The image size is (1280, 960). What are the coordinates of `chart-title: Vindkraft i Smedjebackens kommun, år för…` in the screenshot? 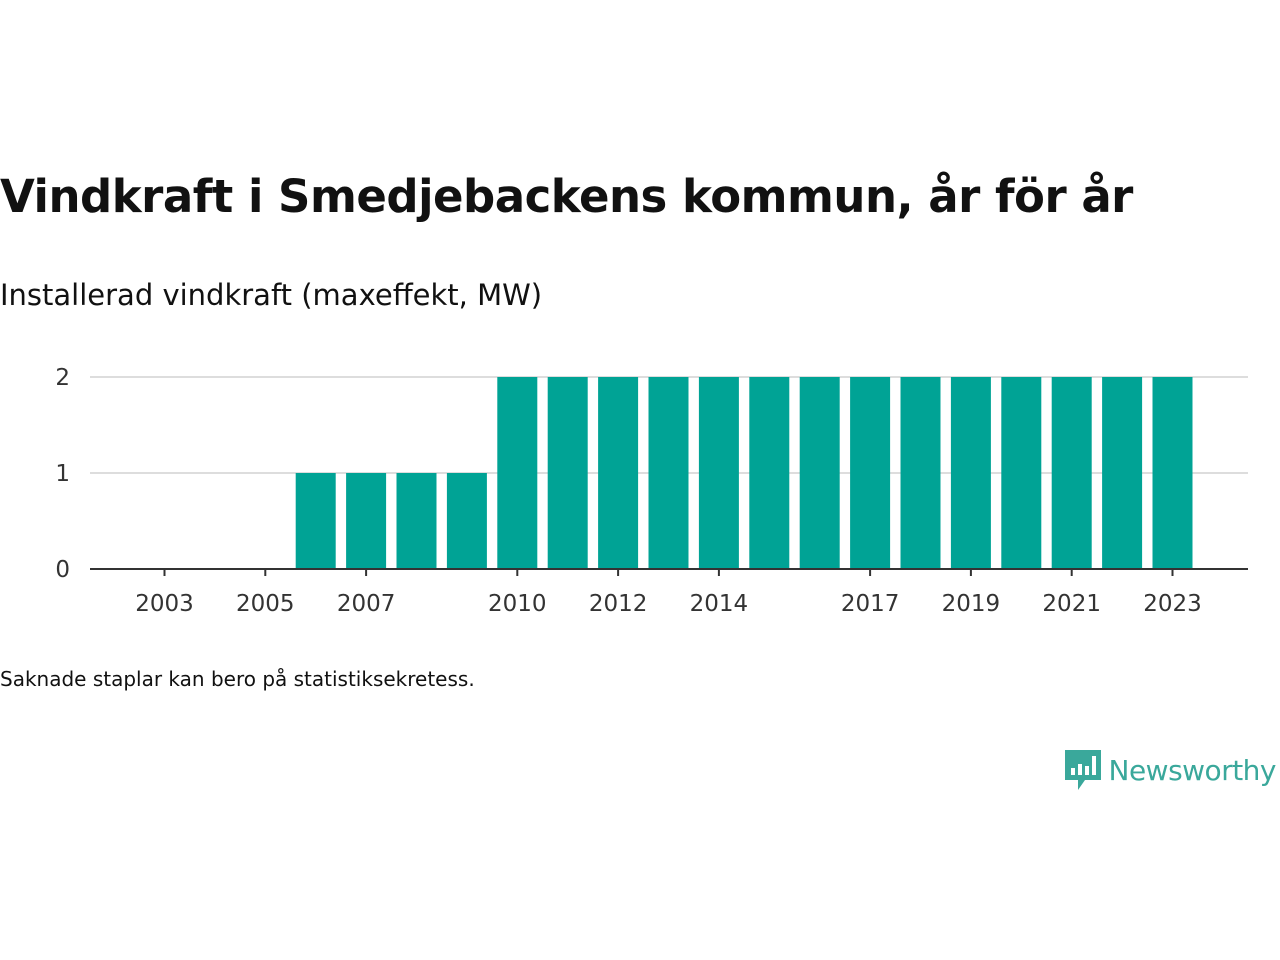 It's located at (566, 196).